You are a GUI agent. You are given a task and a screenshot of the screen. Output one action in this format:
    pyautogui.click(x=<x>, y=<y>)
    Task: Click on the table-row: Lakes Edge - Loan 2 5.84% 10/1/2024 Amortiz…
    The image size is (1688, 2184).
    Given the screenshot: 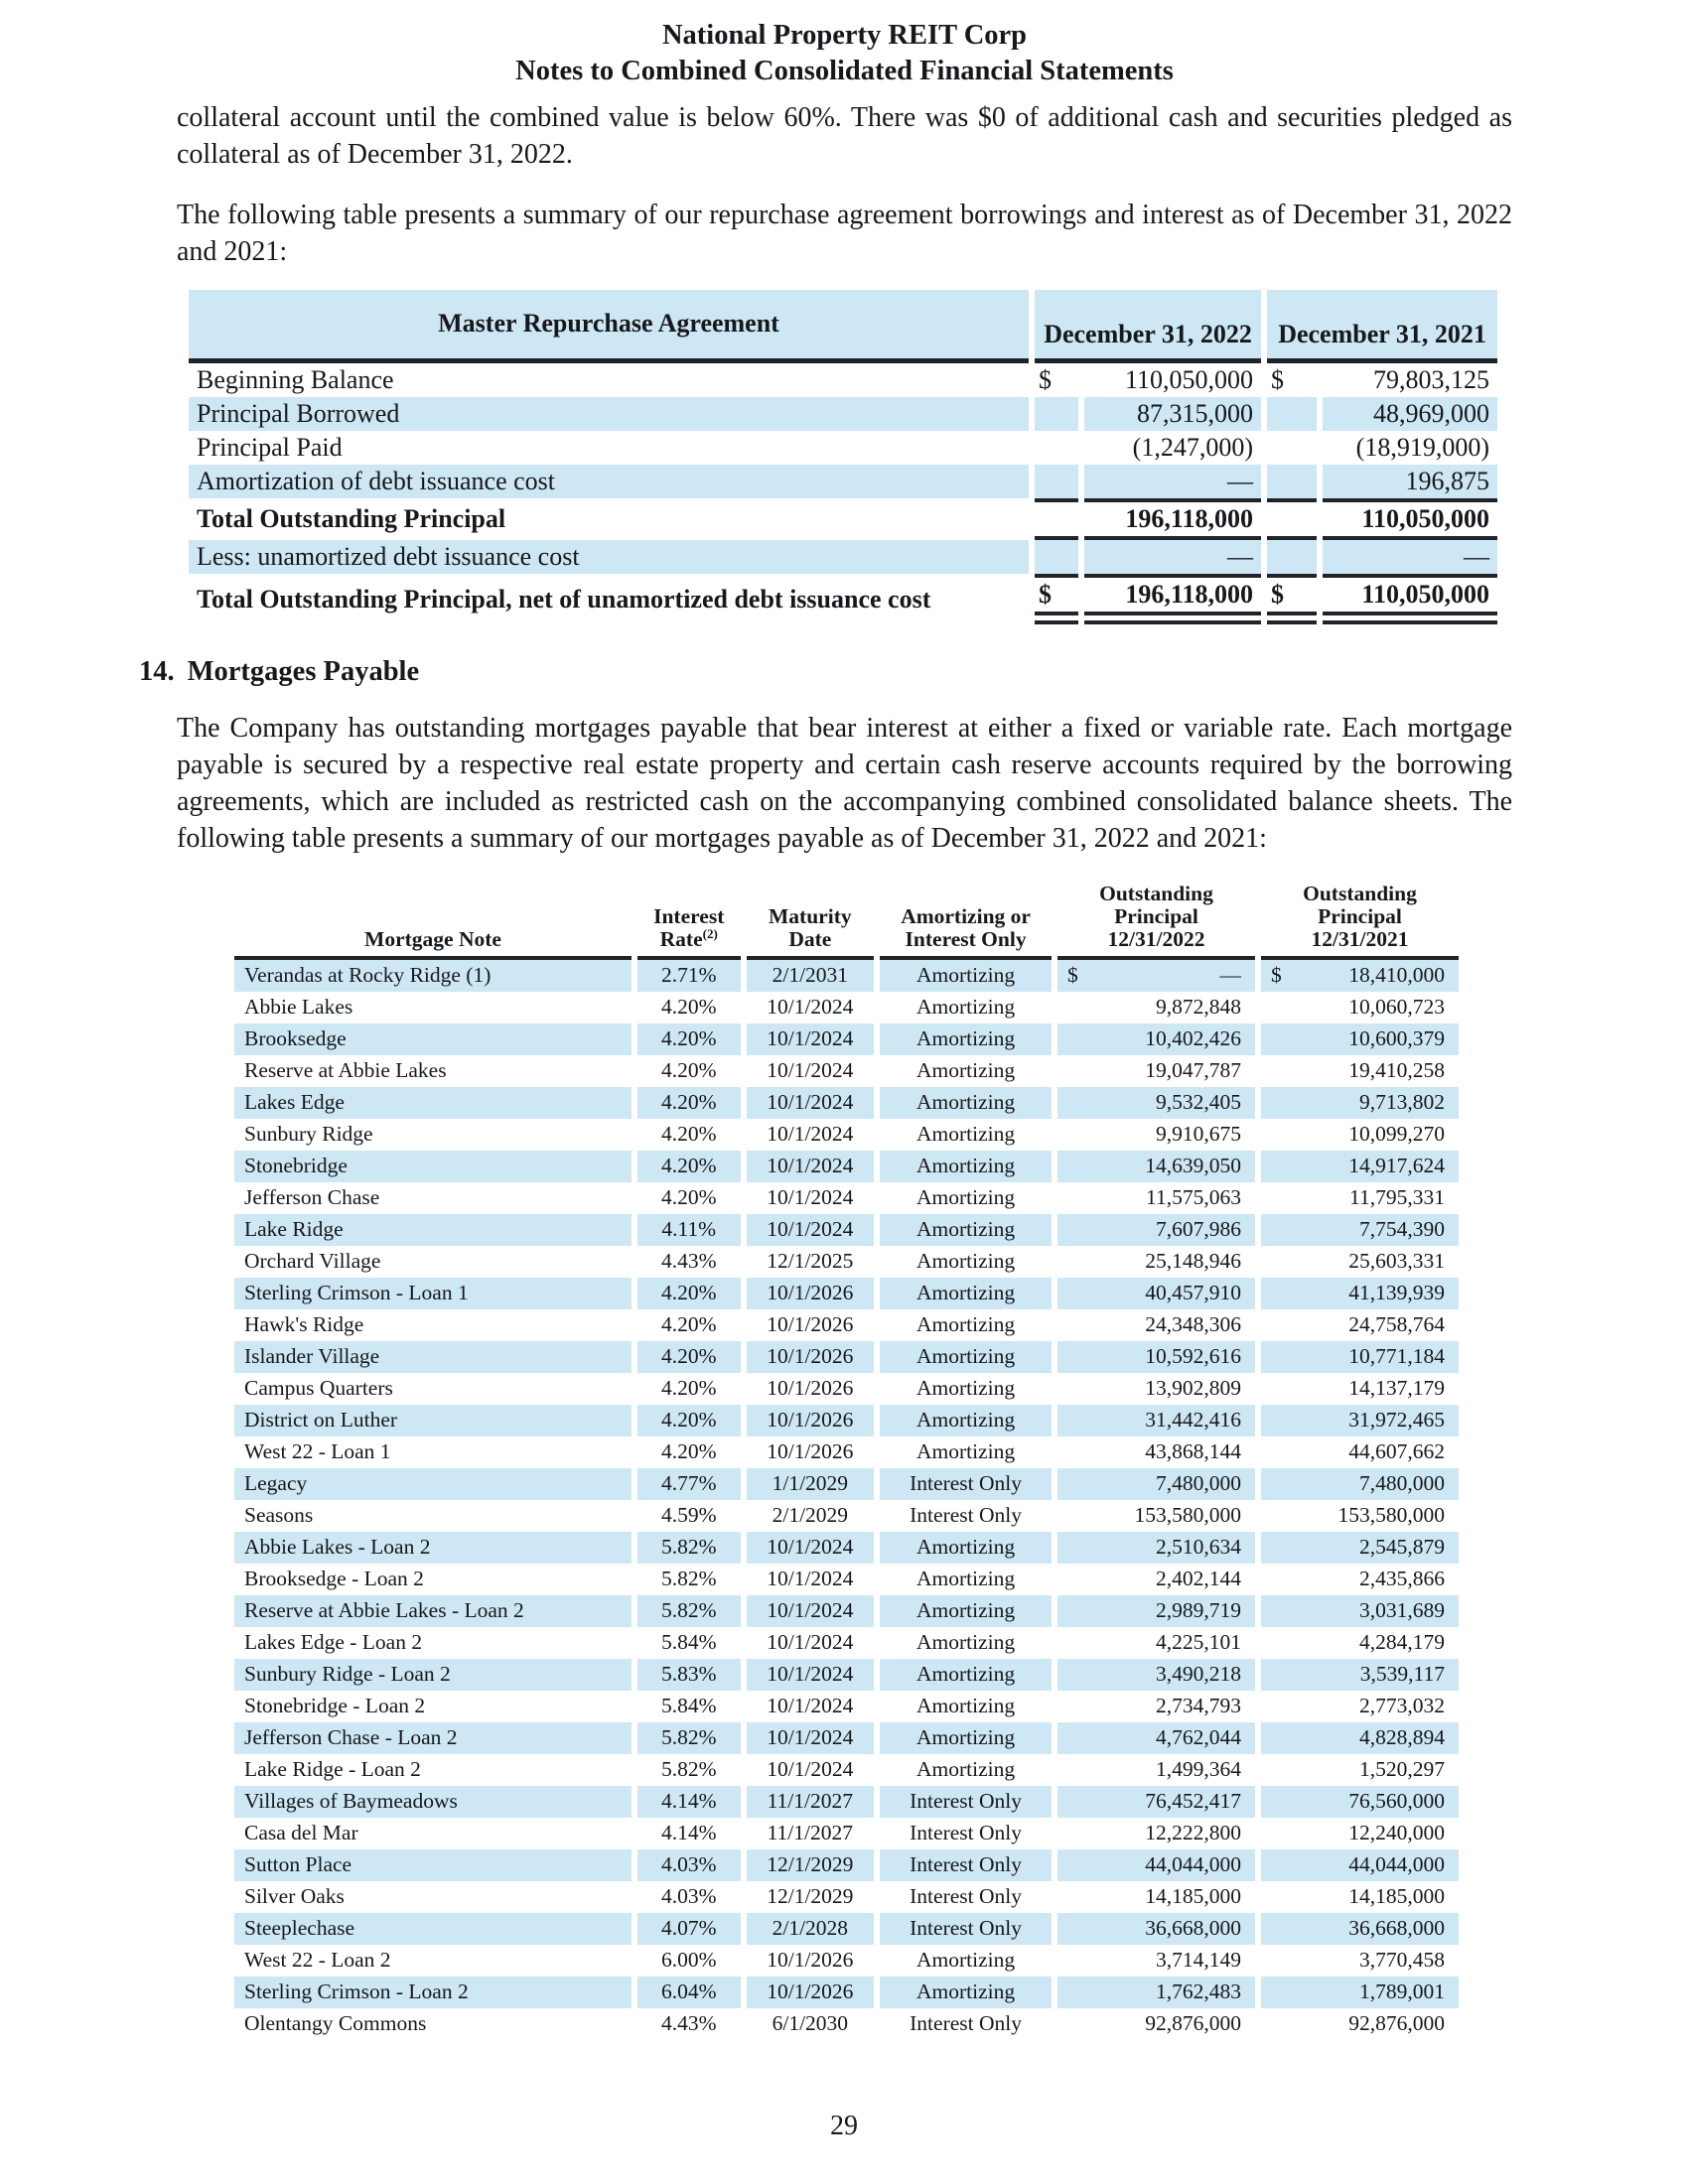 What is the action you would take?
    pyautogui.click(x=846, y=1643)
    